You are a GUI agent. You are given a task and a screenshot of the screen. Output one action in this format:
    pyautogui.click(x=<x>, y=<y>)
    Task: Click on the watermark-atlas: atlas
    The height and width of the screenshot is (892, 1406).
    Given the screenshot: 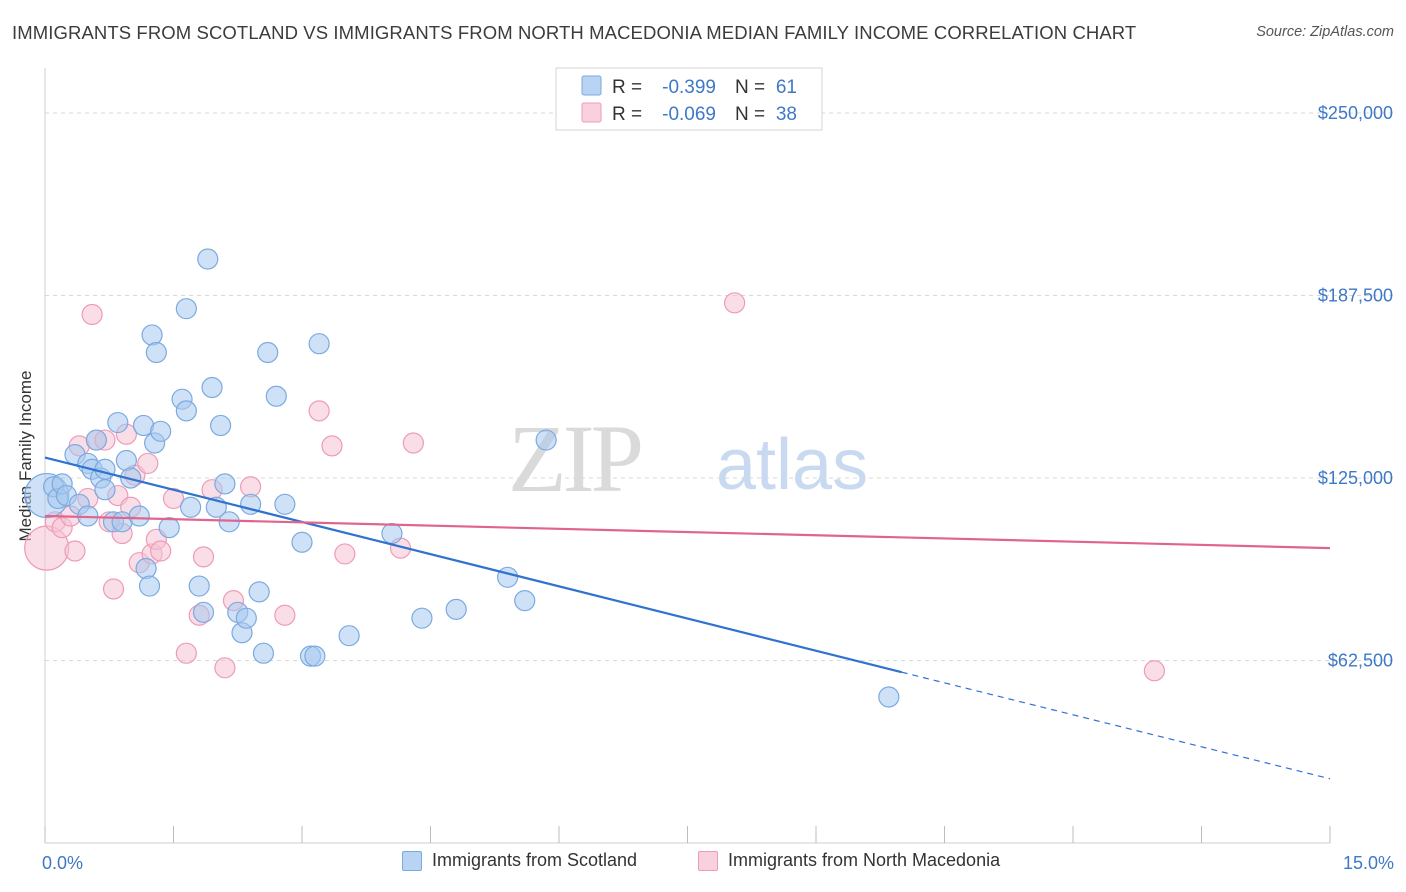 What is the action you would take?
    pyautogui.click(x=792, y=465)
    